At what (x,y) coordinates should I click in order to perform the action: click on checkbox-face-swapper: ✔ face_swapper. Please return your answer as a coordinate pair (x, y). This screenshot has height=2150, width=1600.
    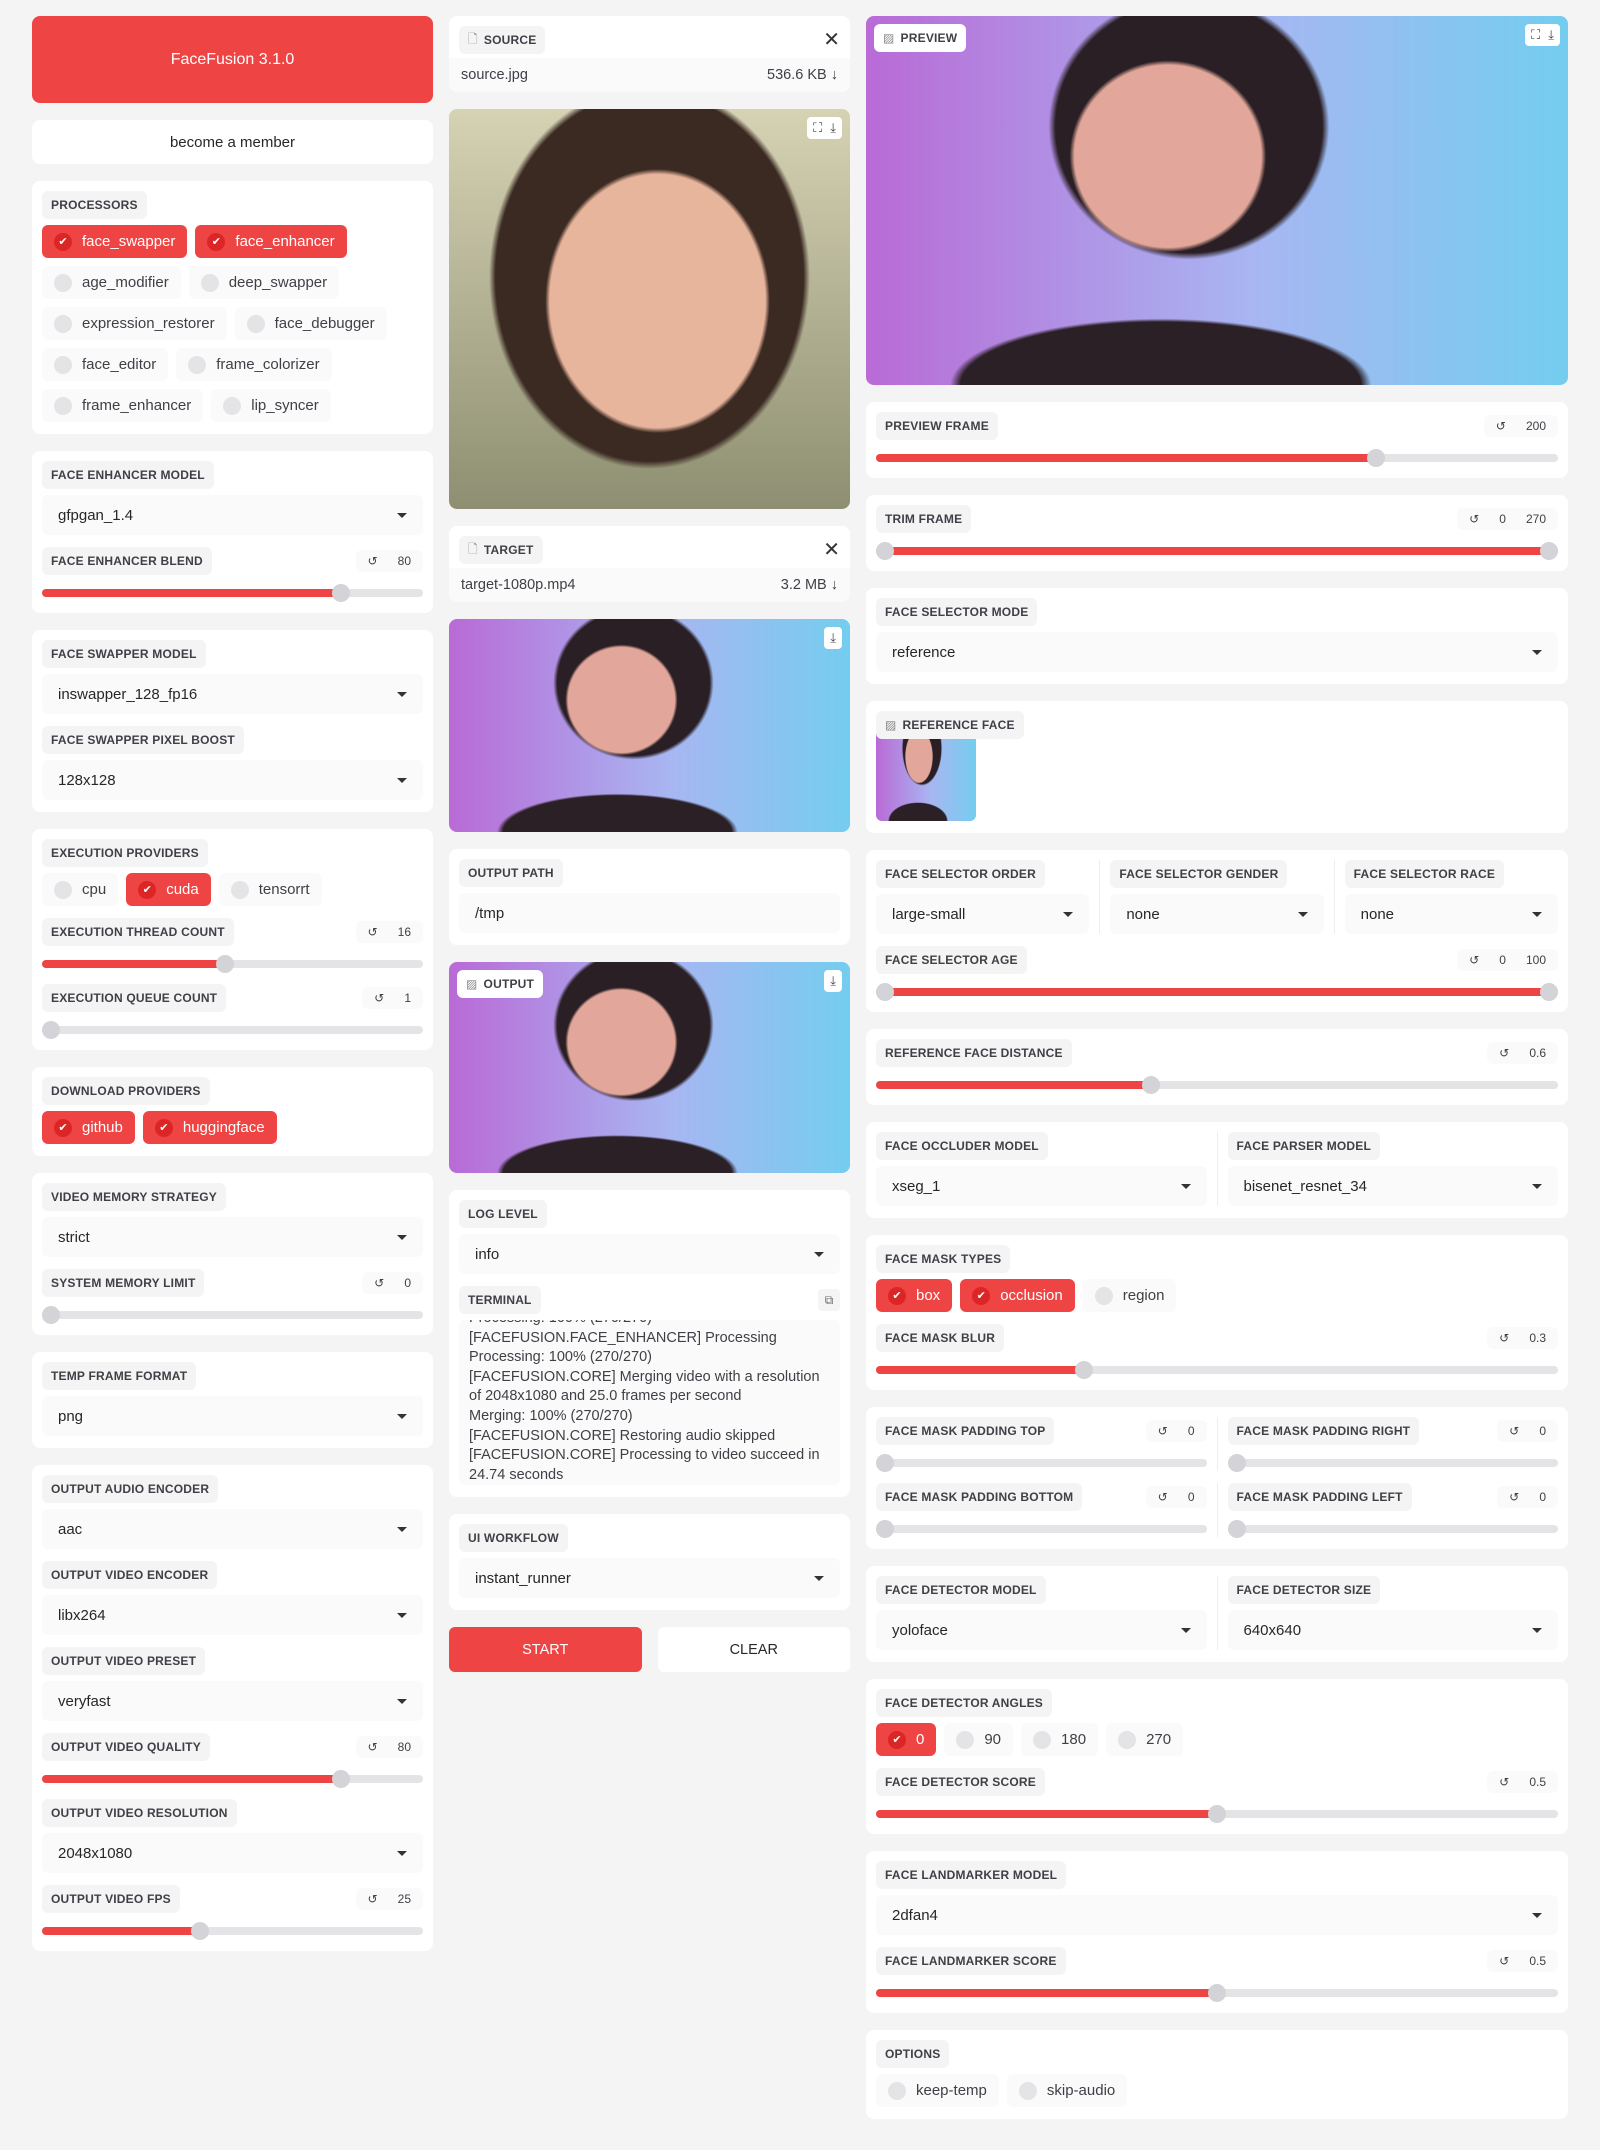
    Looking at the image, I should click on (115, 241).